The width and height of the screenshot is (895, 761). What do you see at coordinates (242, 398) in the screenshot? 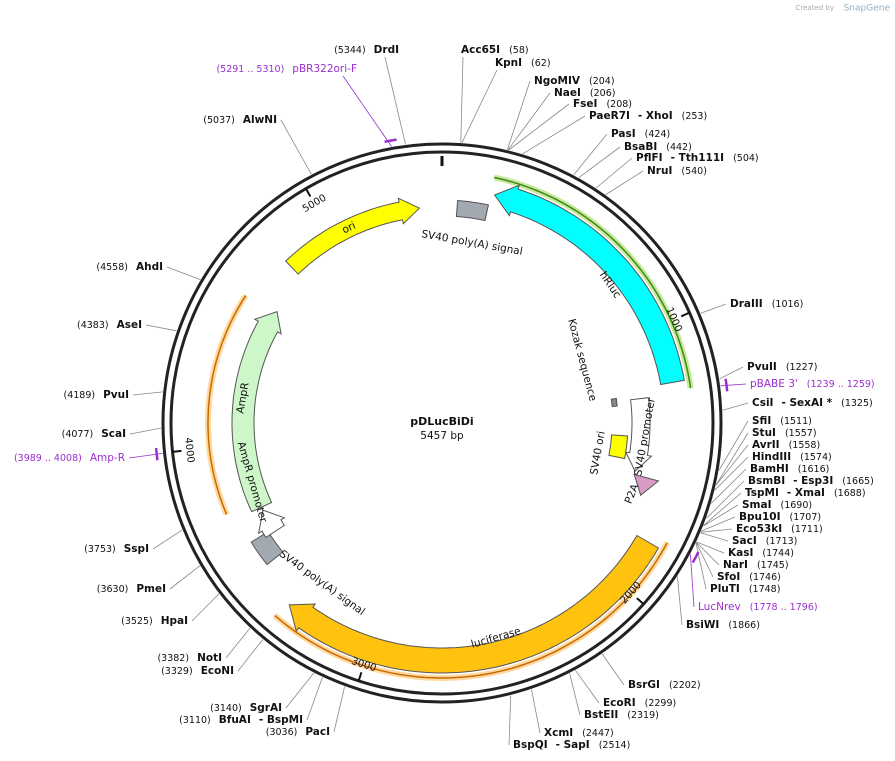
I see `feature-label: AmpR` at bounding box center [242, 398].